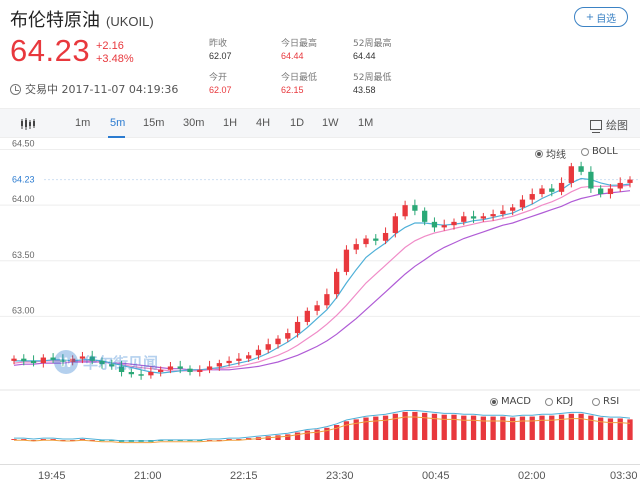 The image size is (640, 498). I want to click on indicator-kdj-option: KDJ, so click(559, 401).